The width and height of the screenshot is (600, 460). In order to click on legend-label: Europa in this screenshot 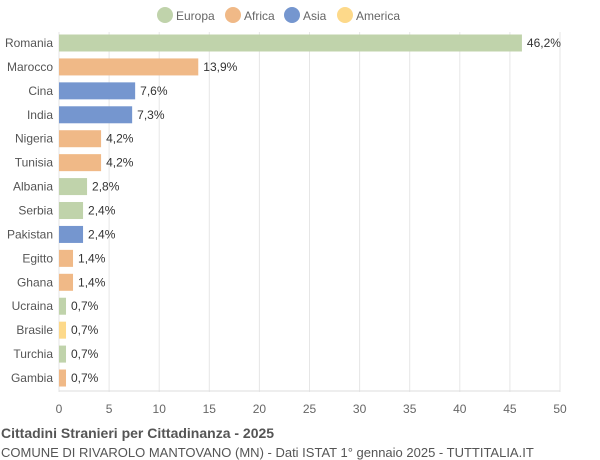, I will do `click(195, 16)`.